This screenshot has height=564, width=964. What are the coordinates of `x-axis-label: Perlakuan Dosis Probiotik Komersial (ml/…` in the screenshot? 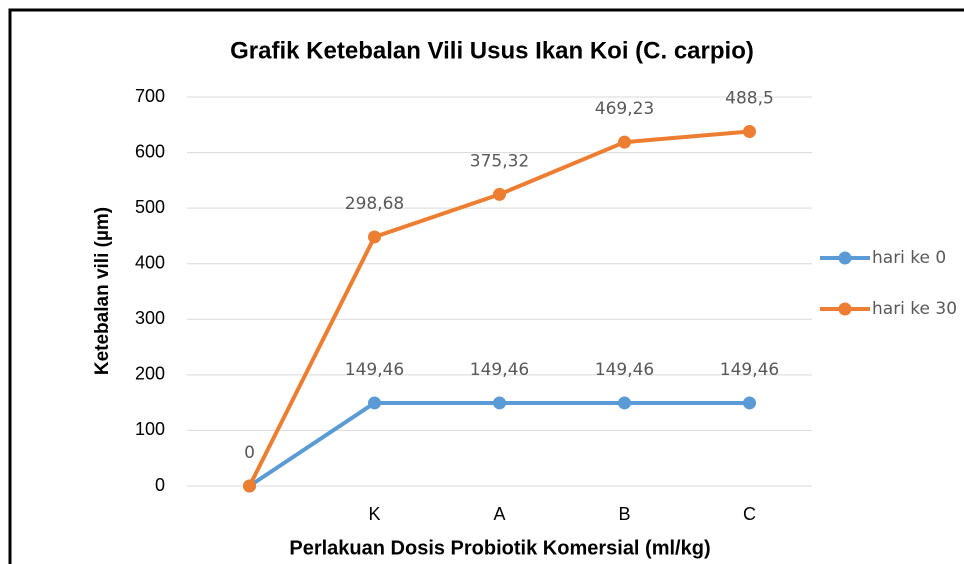 It's located at (499, 548).